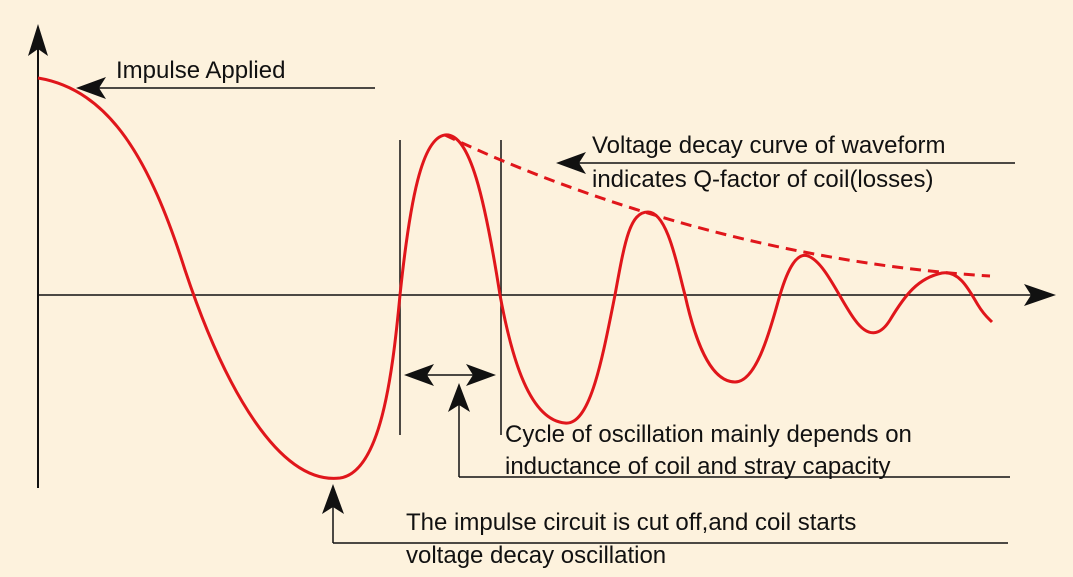 The image size is (1073, 577). I want to click on impulse-arrowhead, so click(91, 88).